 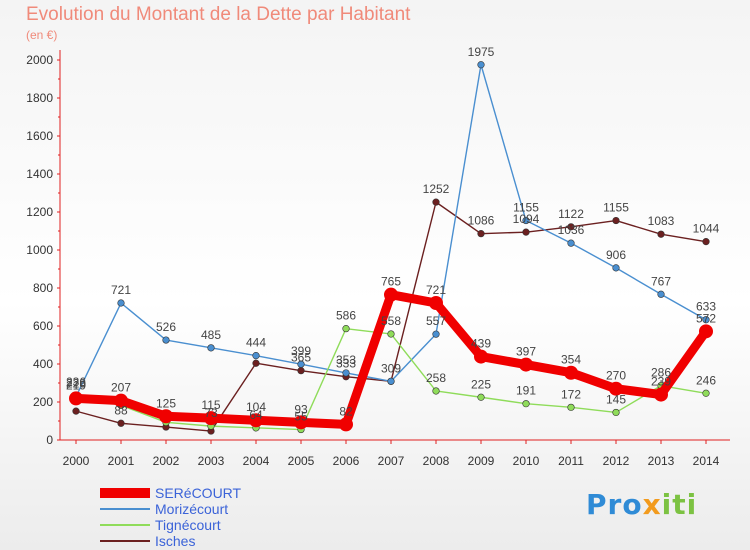 What do you see at coordinates (256, 415) in the screenshot?
I see `data-label-tign-court: 64` at bounding box center [256, 415].